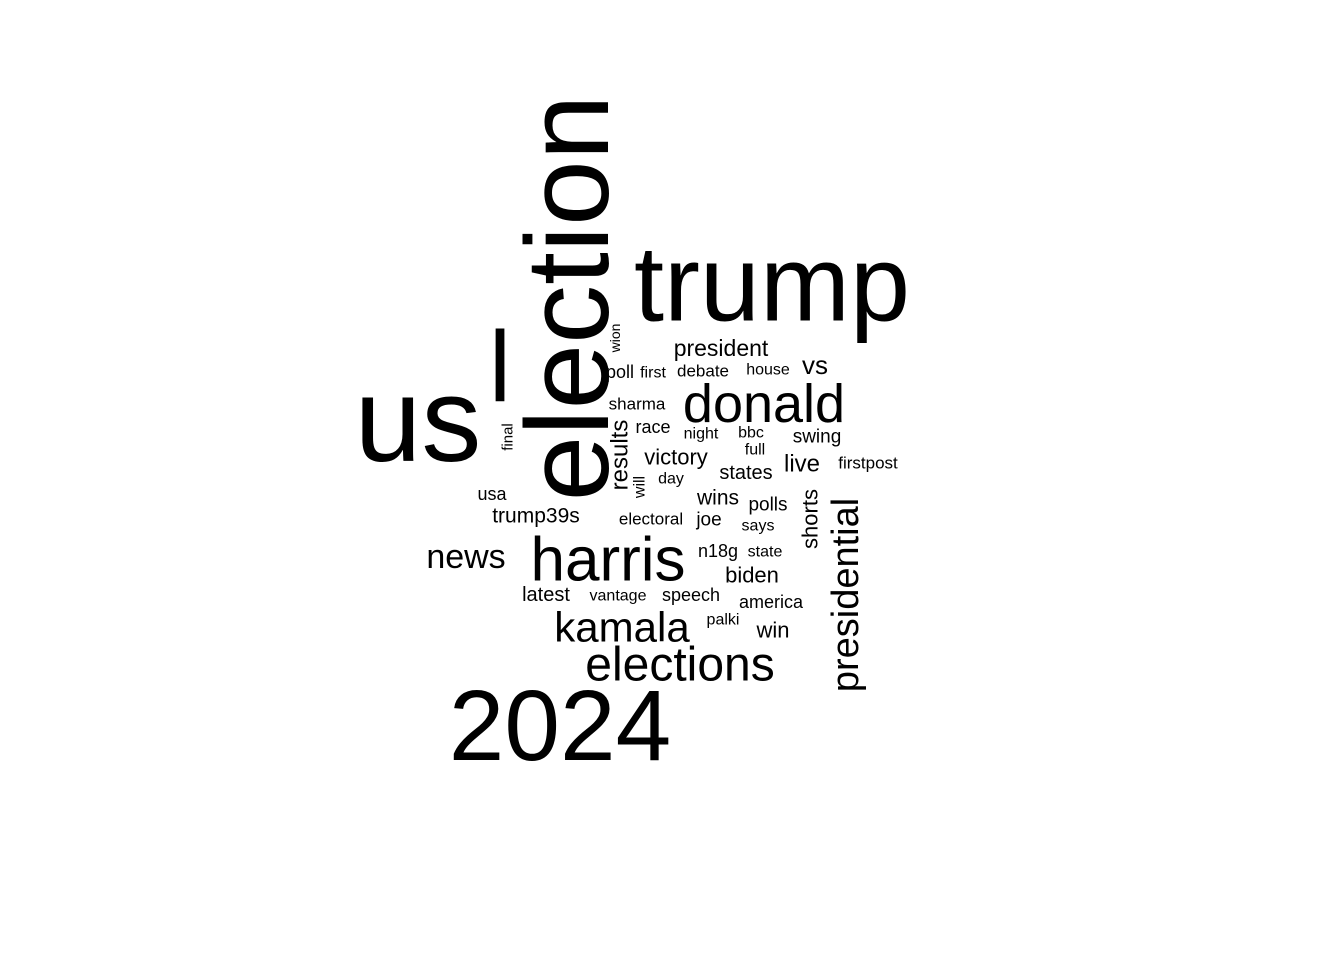  What do you see at coordinates (703, 371) in the screenshot?
I see `word-debate: debate` at bounding box center [703, 371].